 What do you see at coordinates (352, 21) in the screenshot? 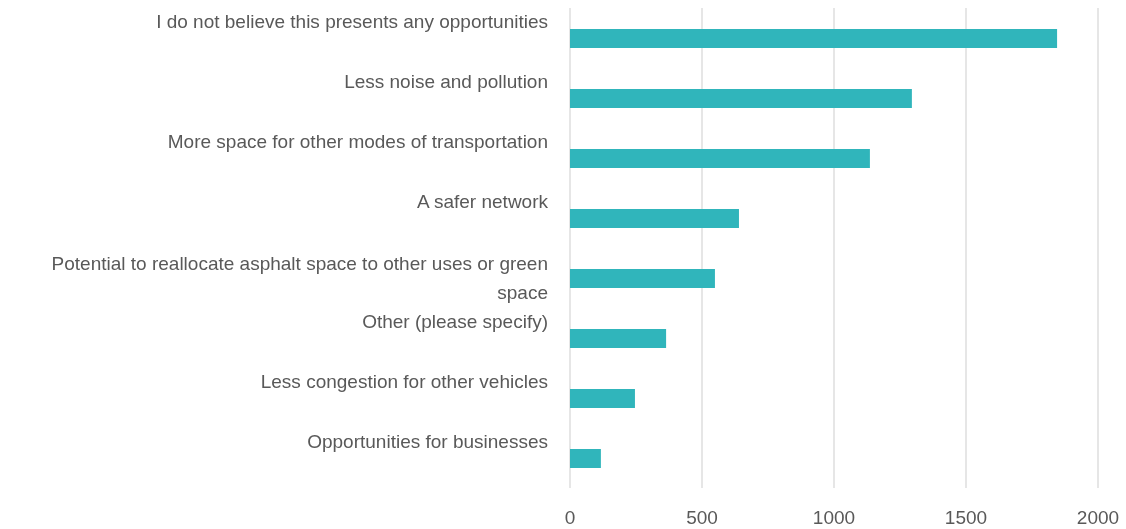
I see `y-tick-label: I do not believe this presents any opportunities` at bounding box center [352, 21].